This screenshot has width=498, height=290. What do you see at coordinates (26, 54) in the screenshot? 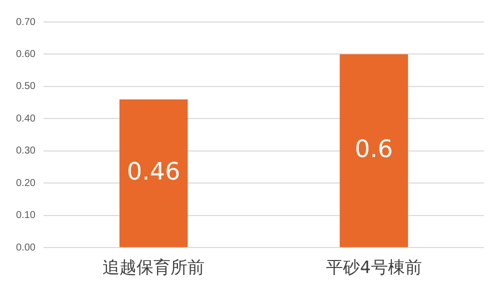
I see `y-tick-label: 0.60` at bounding box center [26, 54].